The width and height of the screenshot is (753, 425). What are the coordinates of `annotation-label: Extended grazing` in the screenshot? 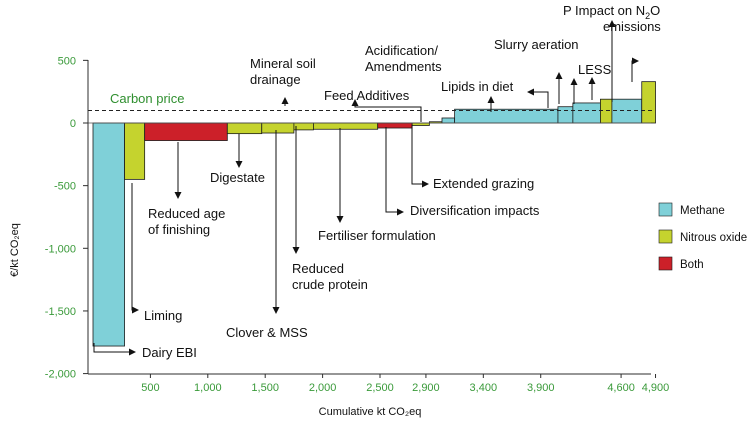 It's located at (483, 183).